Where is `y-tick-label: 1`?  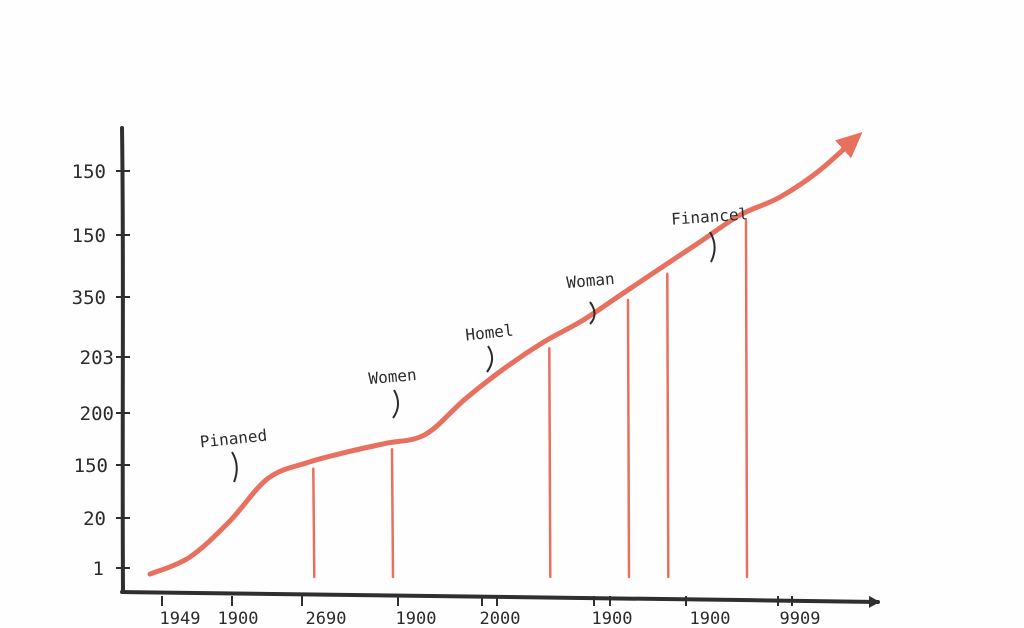 y-tick-label: 1 is located at coordinates (98, 569).